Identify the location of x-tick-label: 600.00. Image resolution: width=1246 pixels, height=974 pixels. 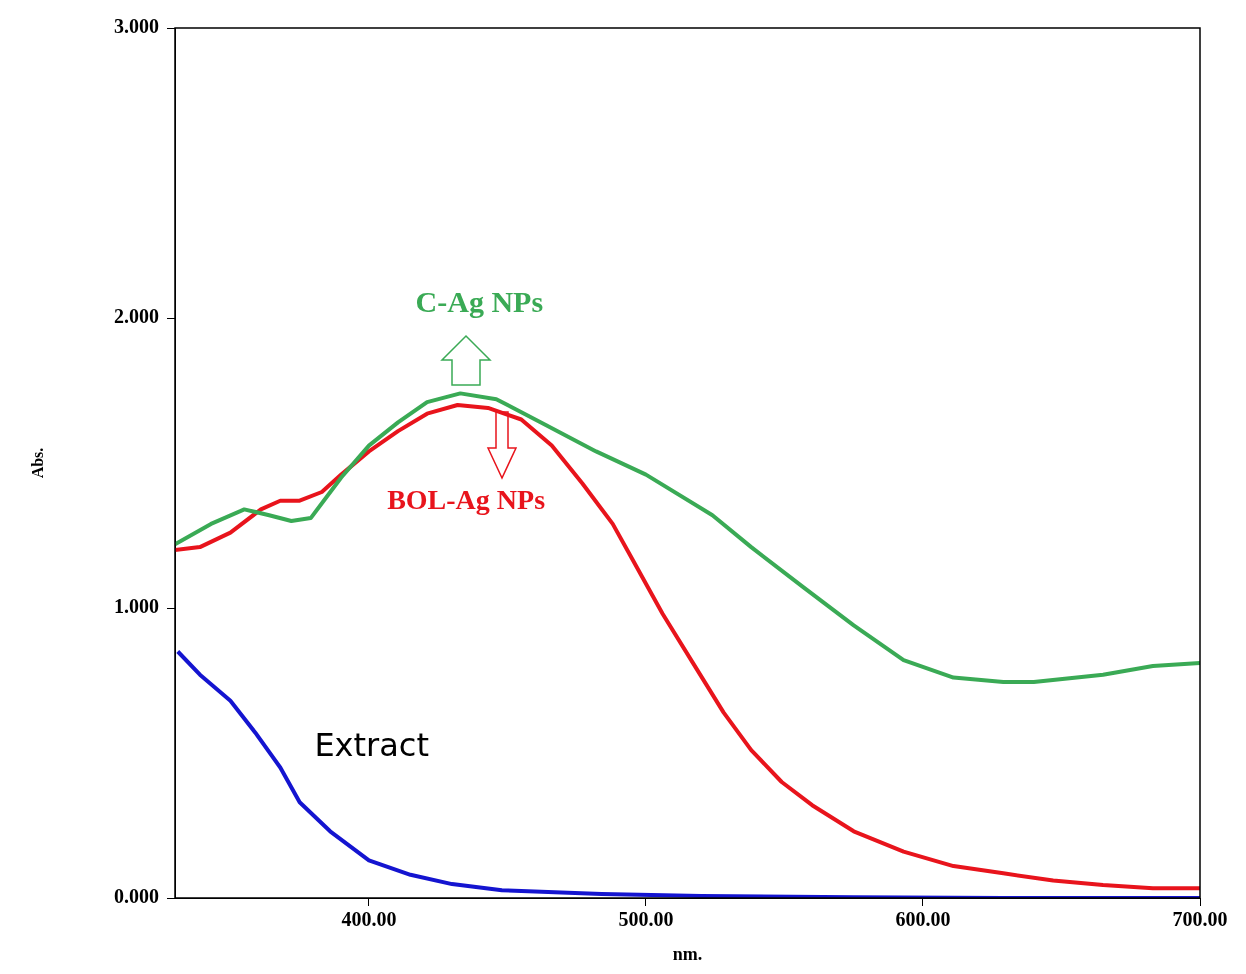
(923, 919).